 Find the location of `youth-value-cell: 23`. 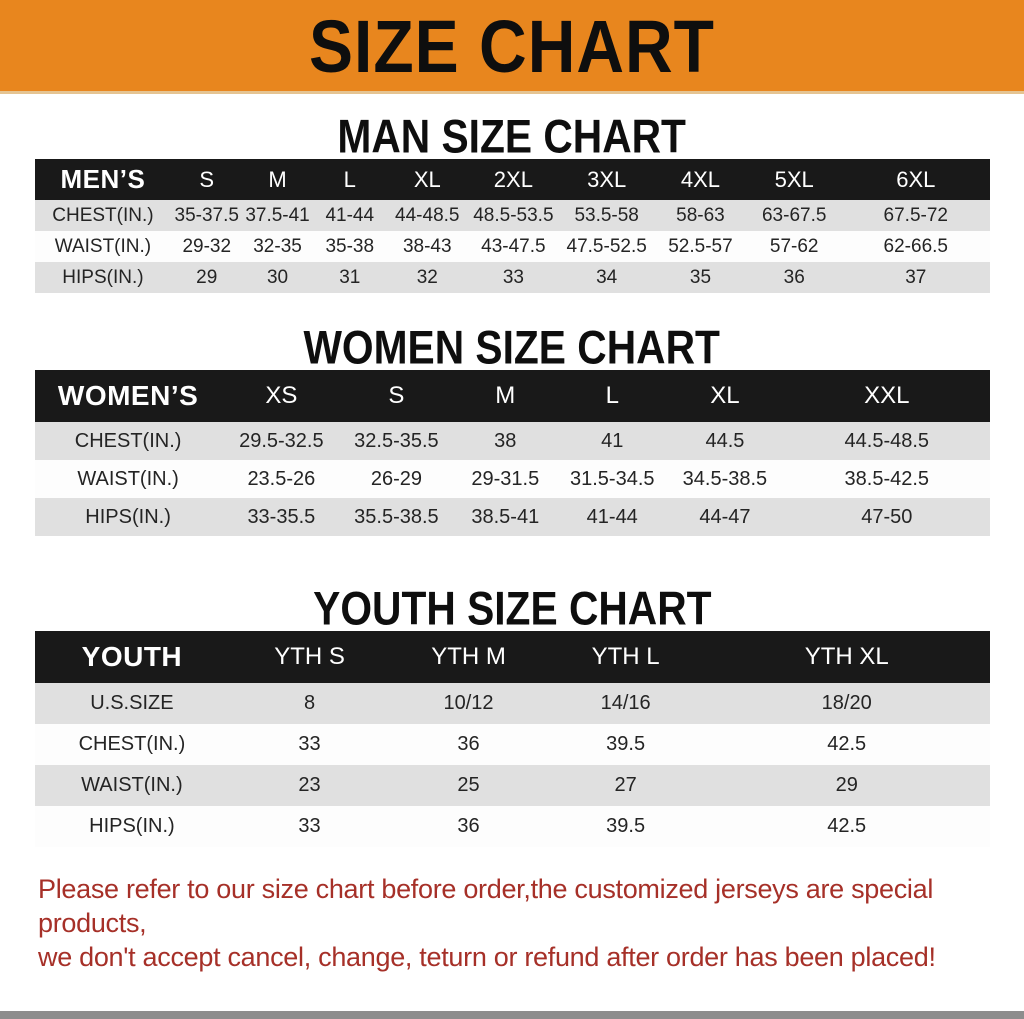

youth-value-cell: 23 is located at coordinates (309, 785).